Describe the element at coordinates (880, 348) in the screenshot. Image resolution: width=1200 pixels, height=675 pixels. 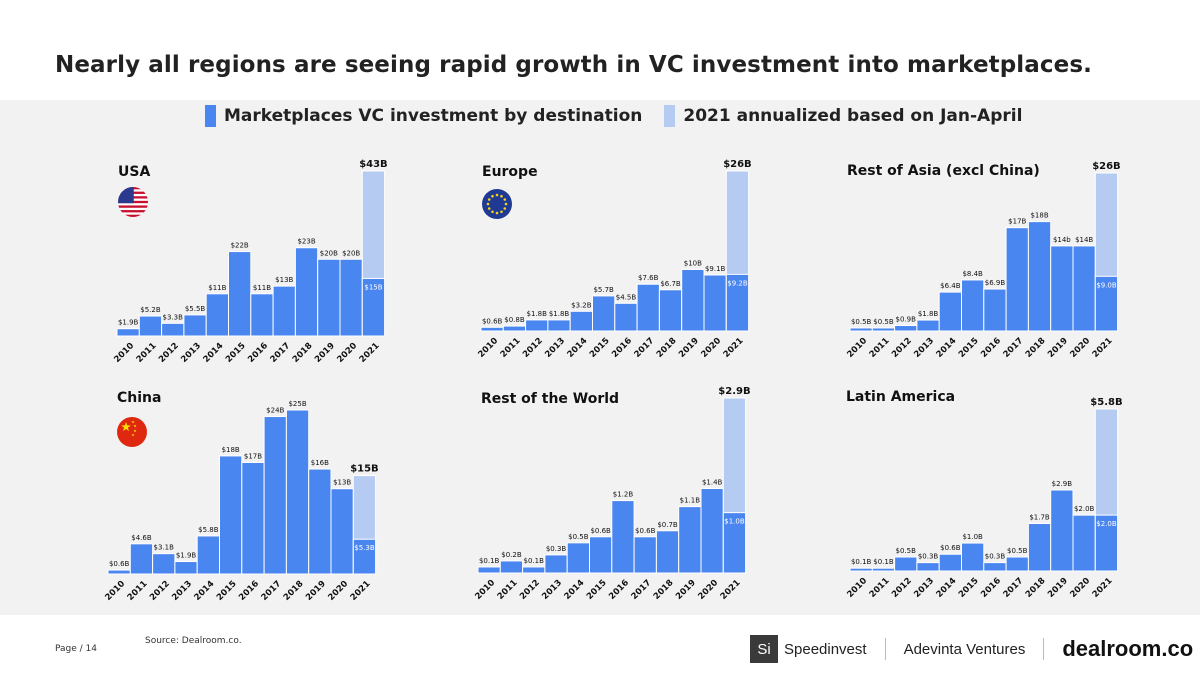
I see `x-tick-label-rest-of-asia-excl-china: 2011` at that location.